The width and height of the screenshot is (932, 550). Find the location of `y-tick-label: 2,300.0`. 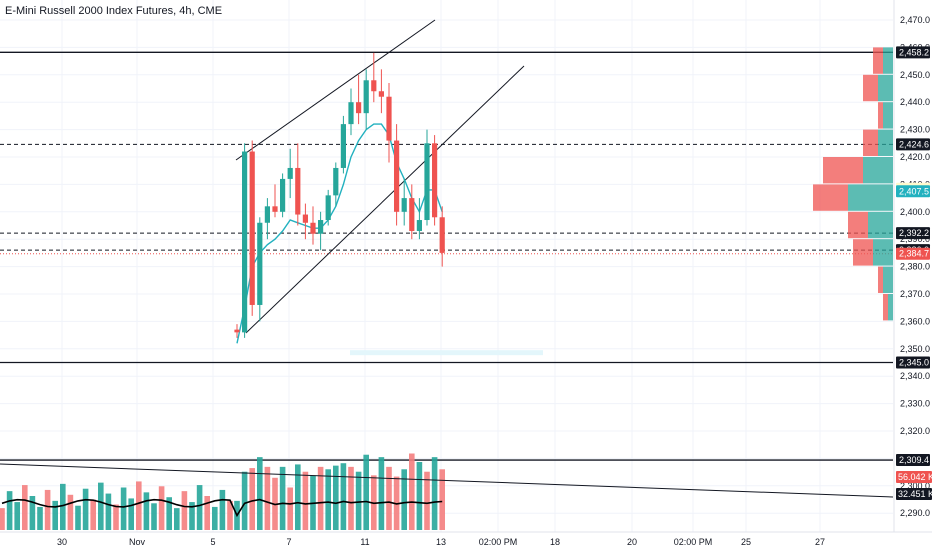

y-tick-label: 2,300.0 is located at coordinates (915, 486).